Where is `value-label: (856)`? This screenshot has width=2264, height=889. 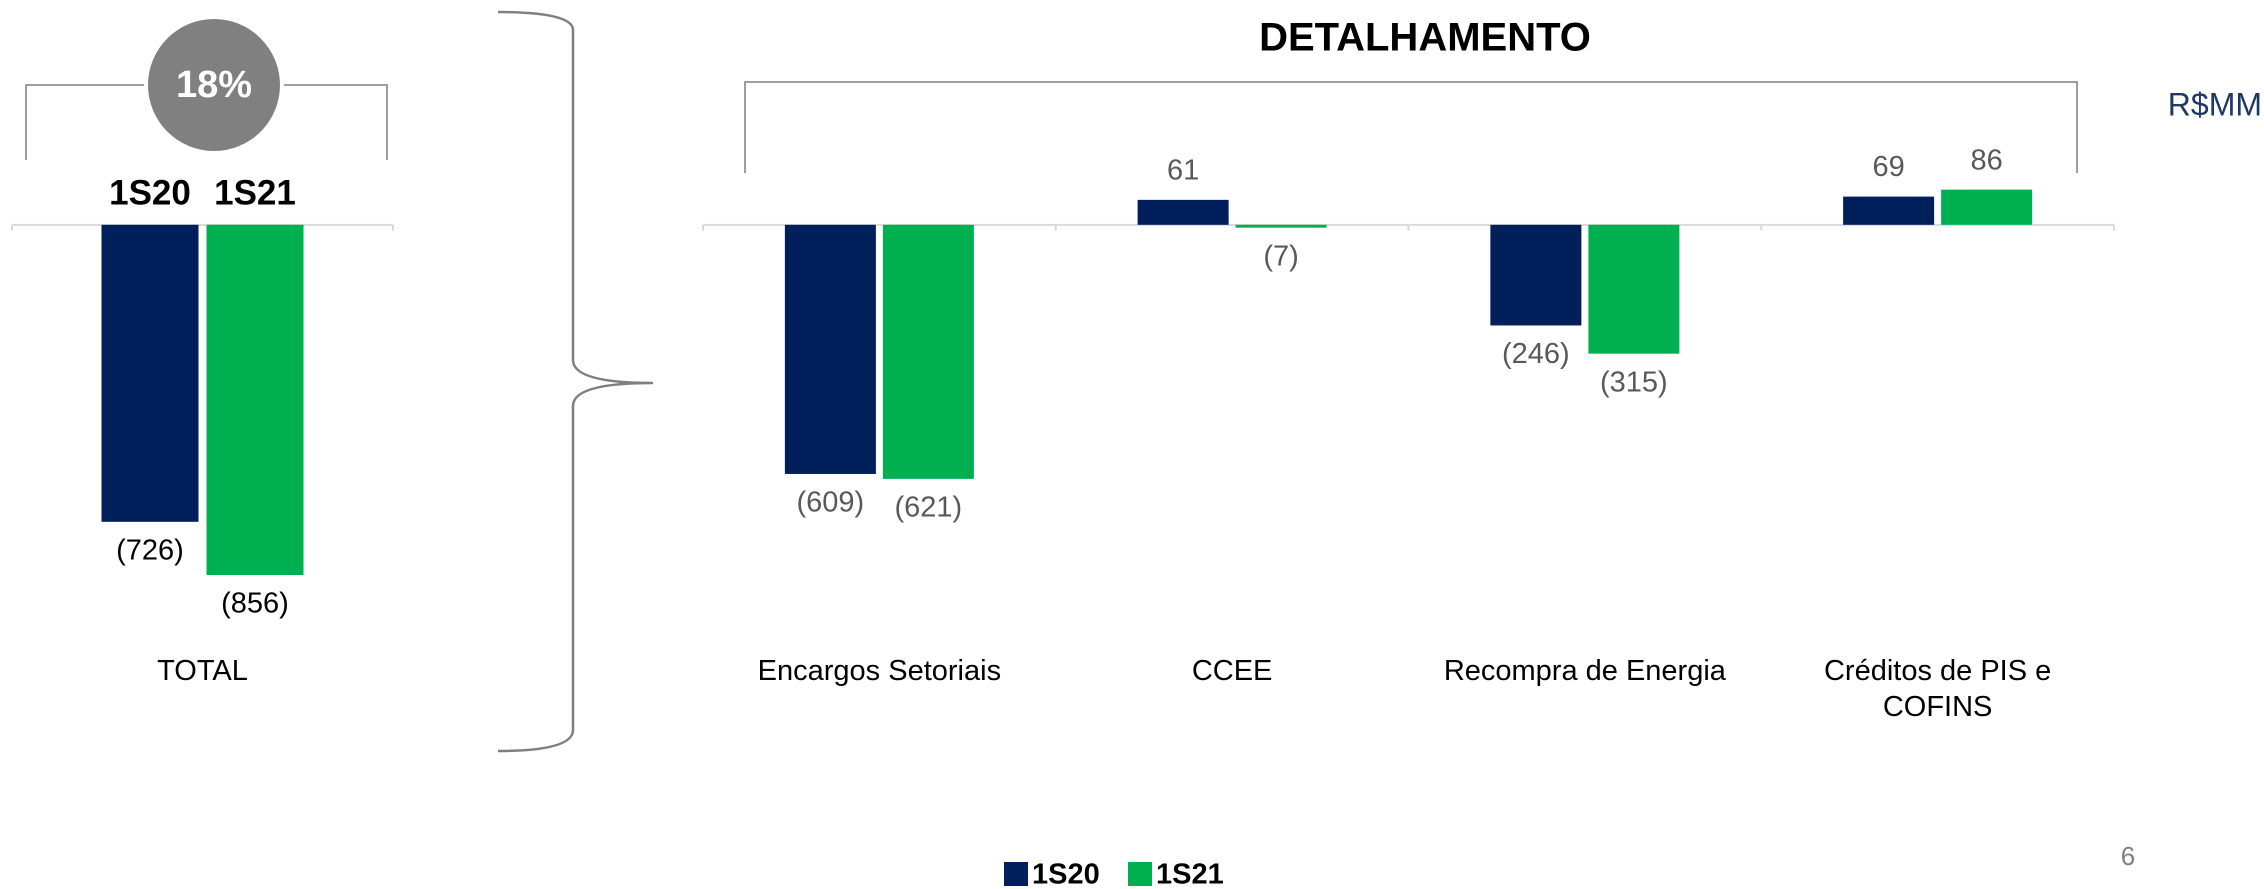 value-label: (856) is located at coordinates (255, 604).